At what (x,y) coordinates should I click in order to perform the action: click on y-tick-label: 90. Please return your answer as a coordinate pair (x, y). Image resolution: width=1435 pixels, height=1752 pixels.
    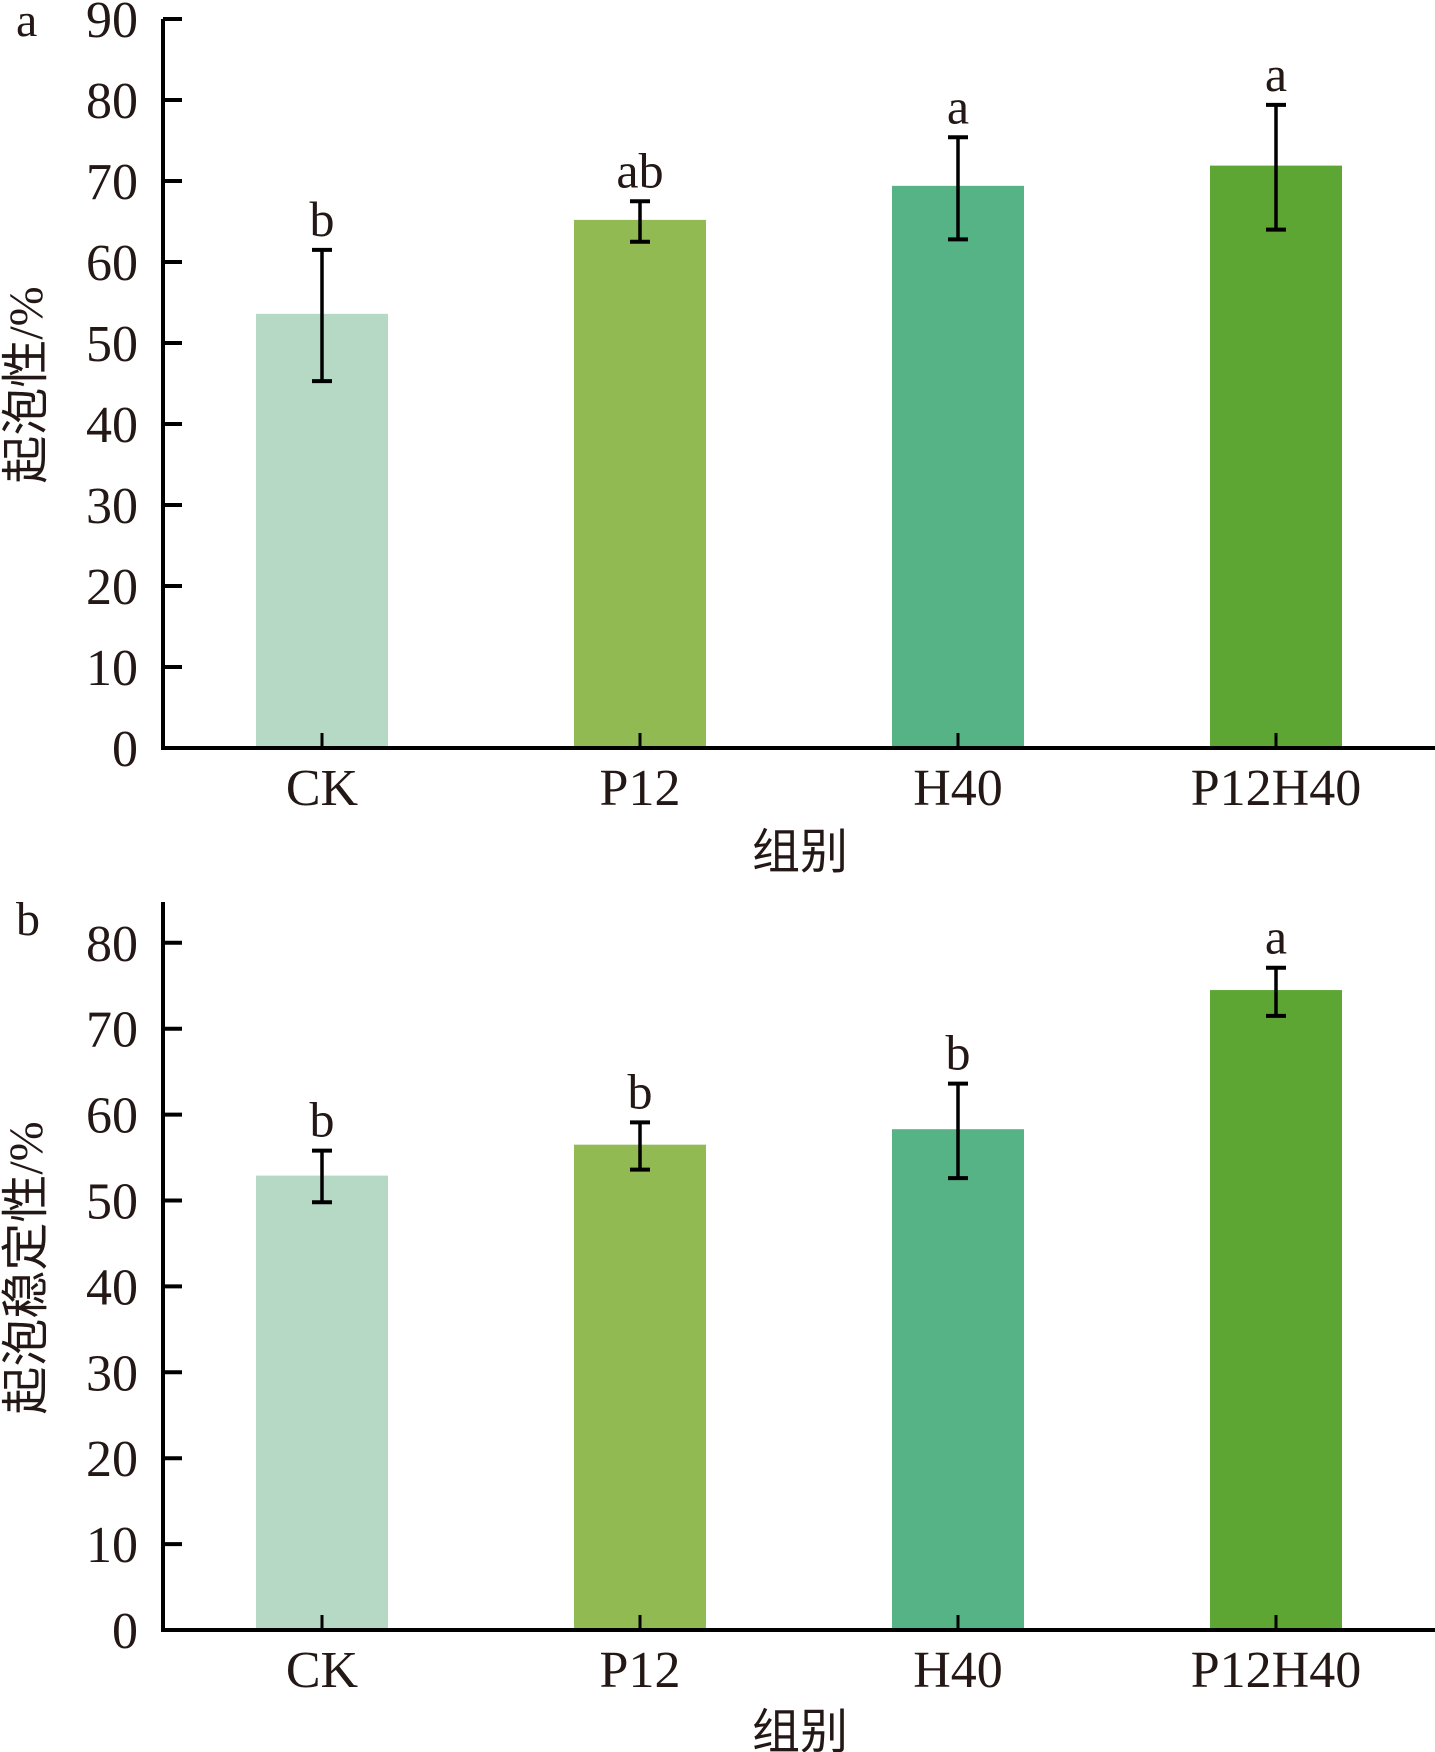
    Looking at the image, I should click on (112, 24).